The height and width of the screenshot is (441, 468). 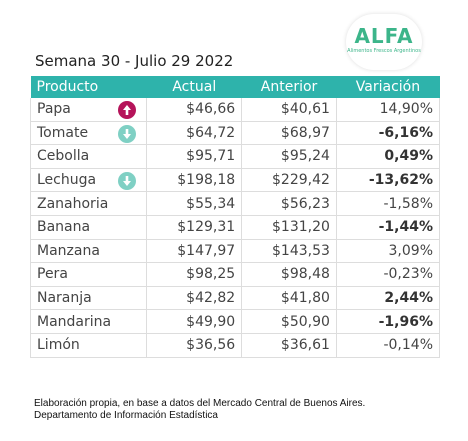 I want to click on cell-text: Papa, so click(x=54, y=109).